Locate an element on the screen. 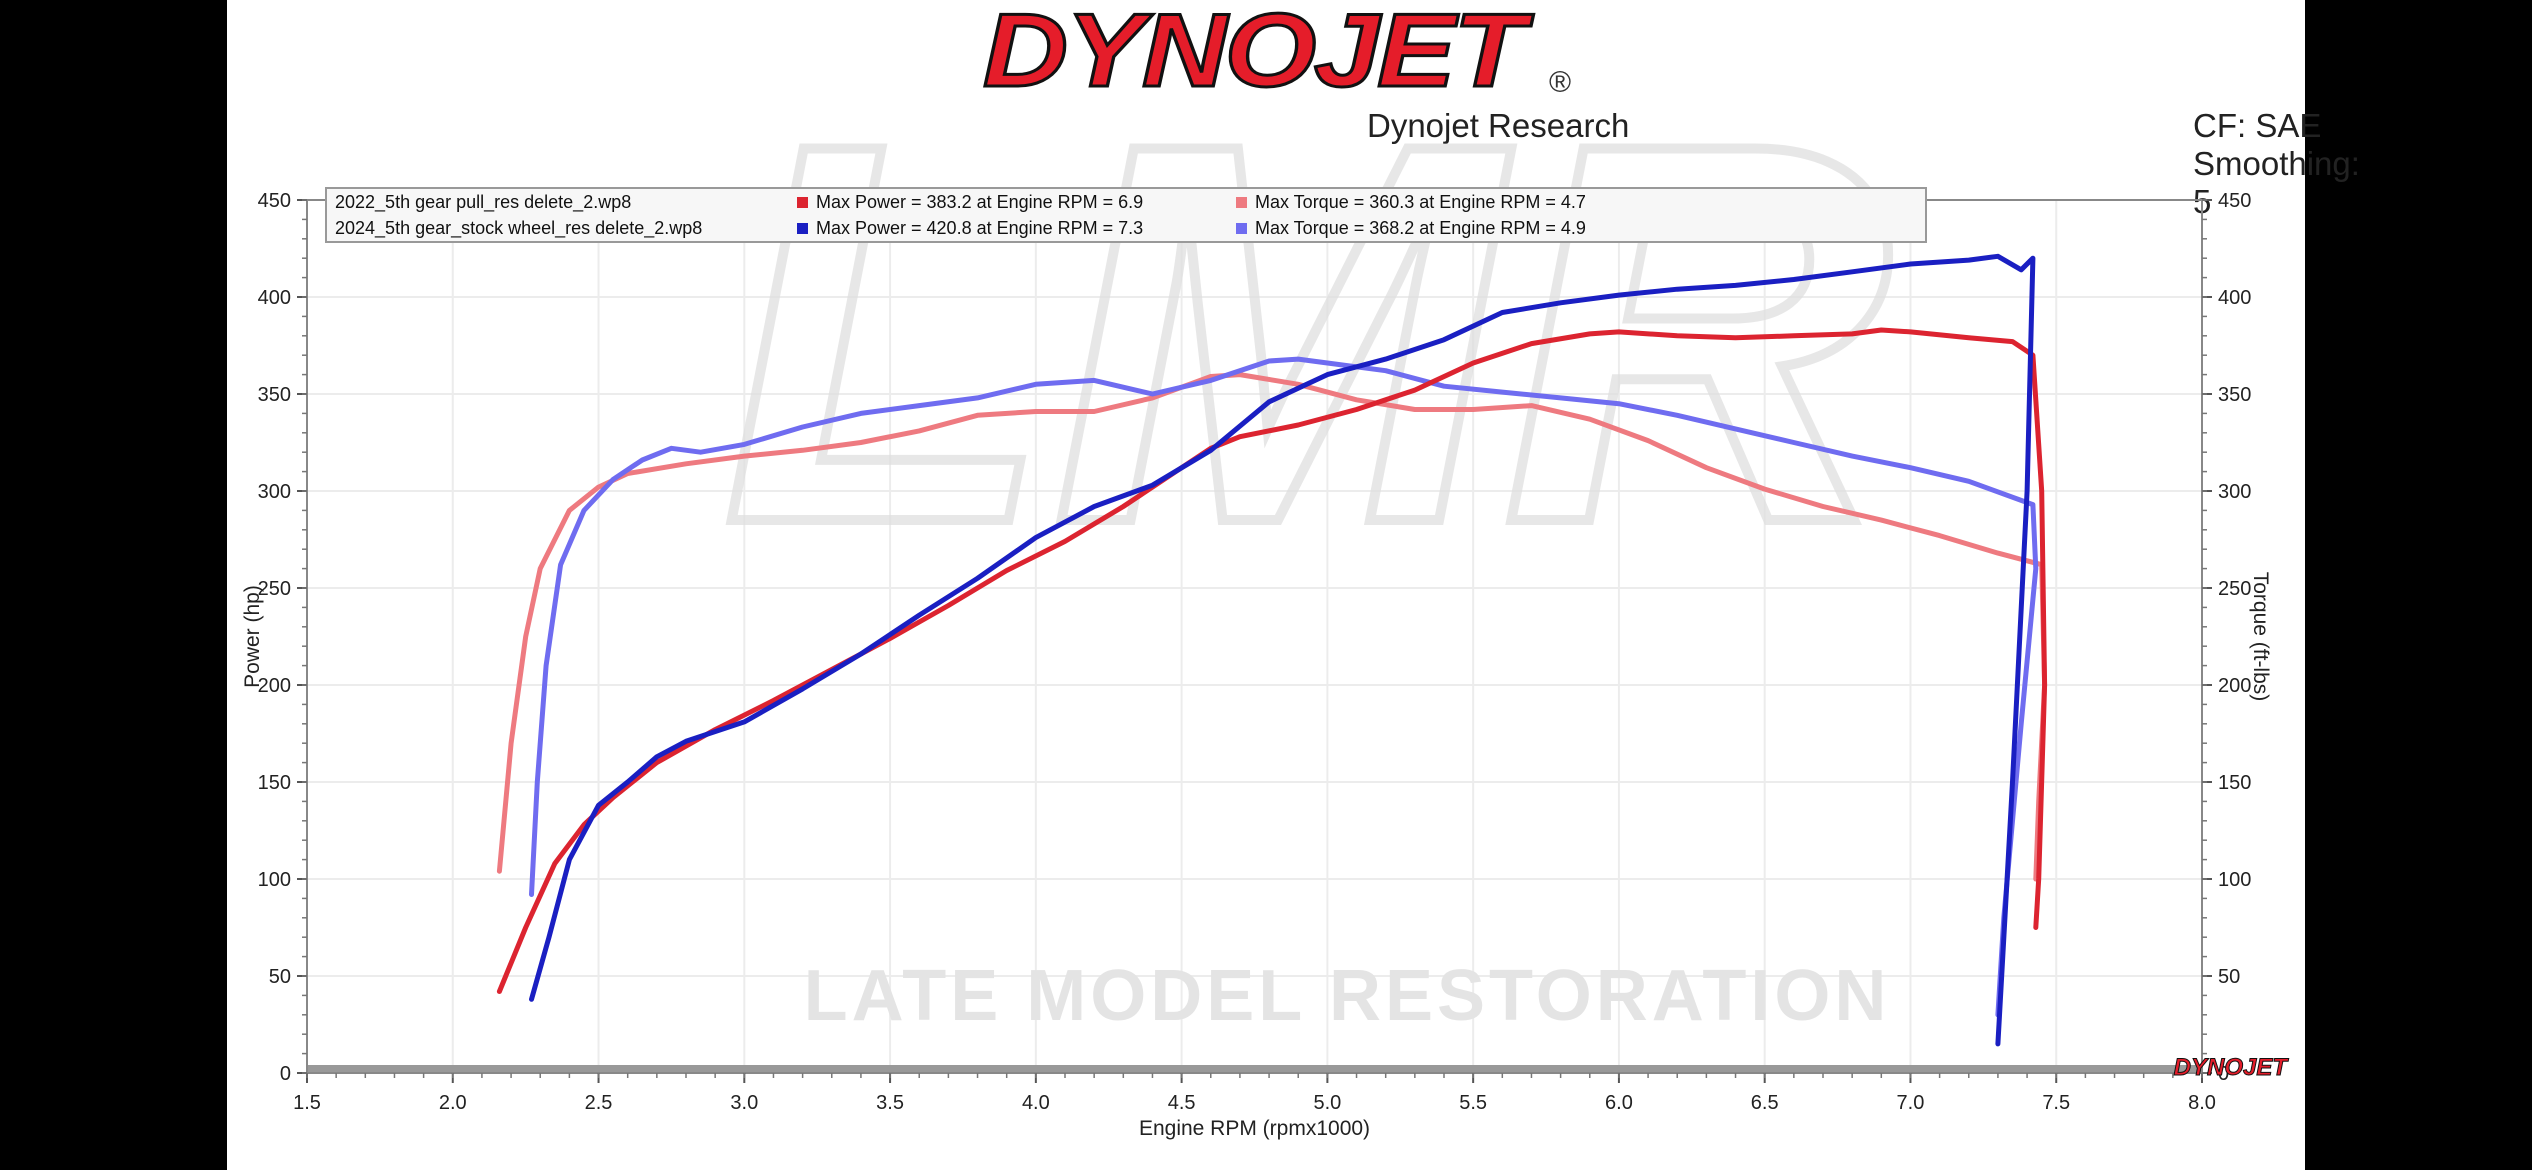  legend-power-2: Max Power = 420.8 at Engine RPM = 7.3 is located at coordinates (979, 228).